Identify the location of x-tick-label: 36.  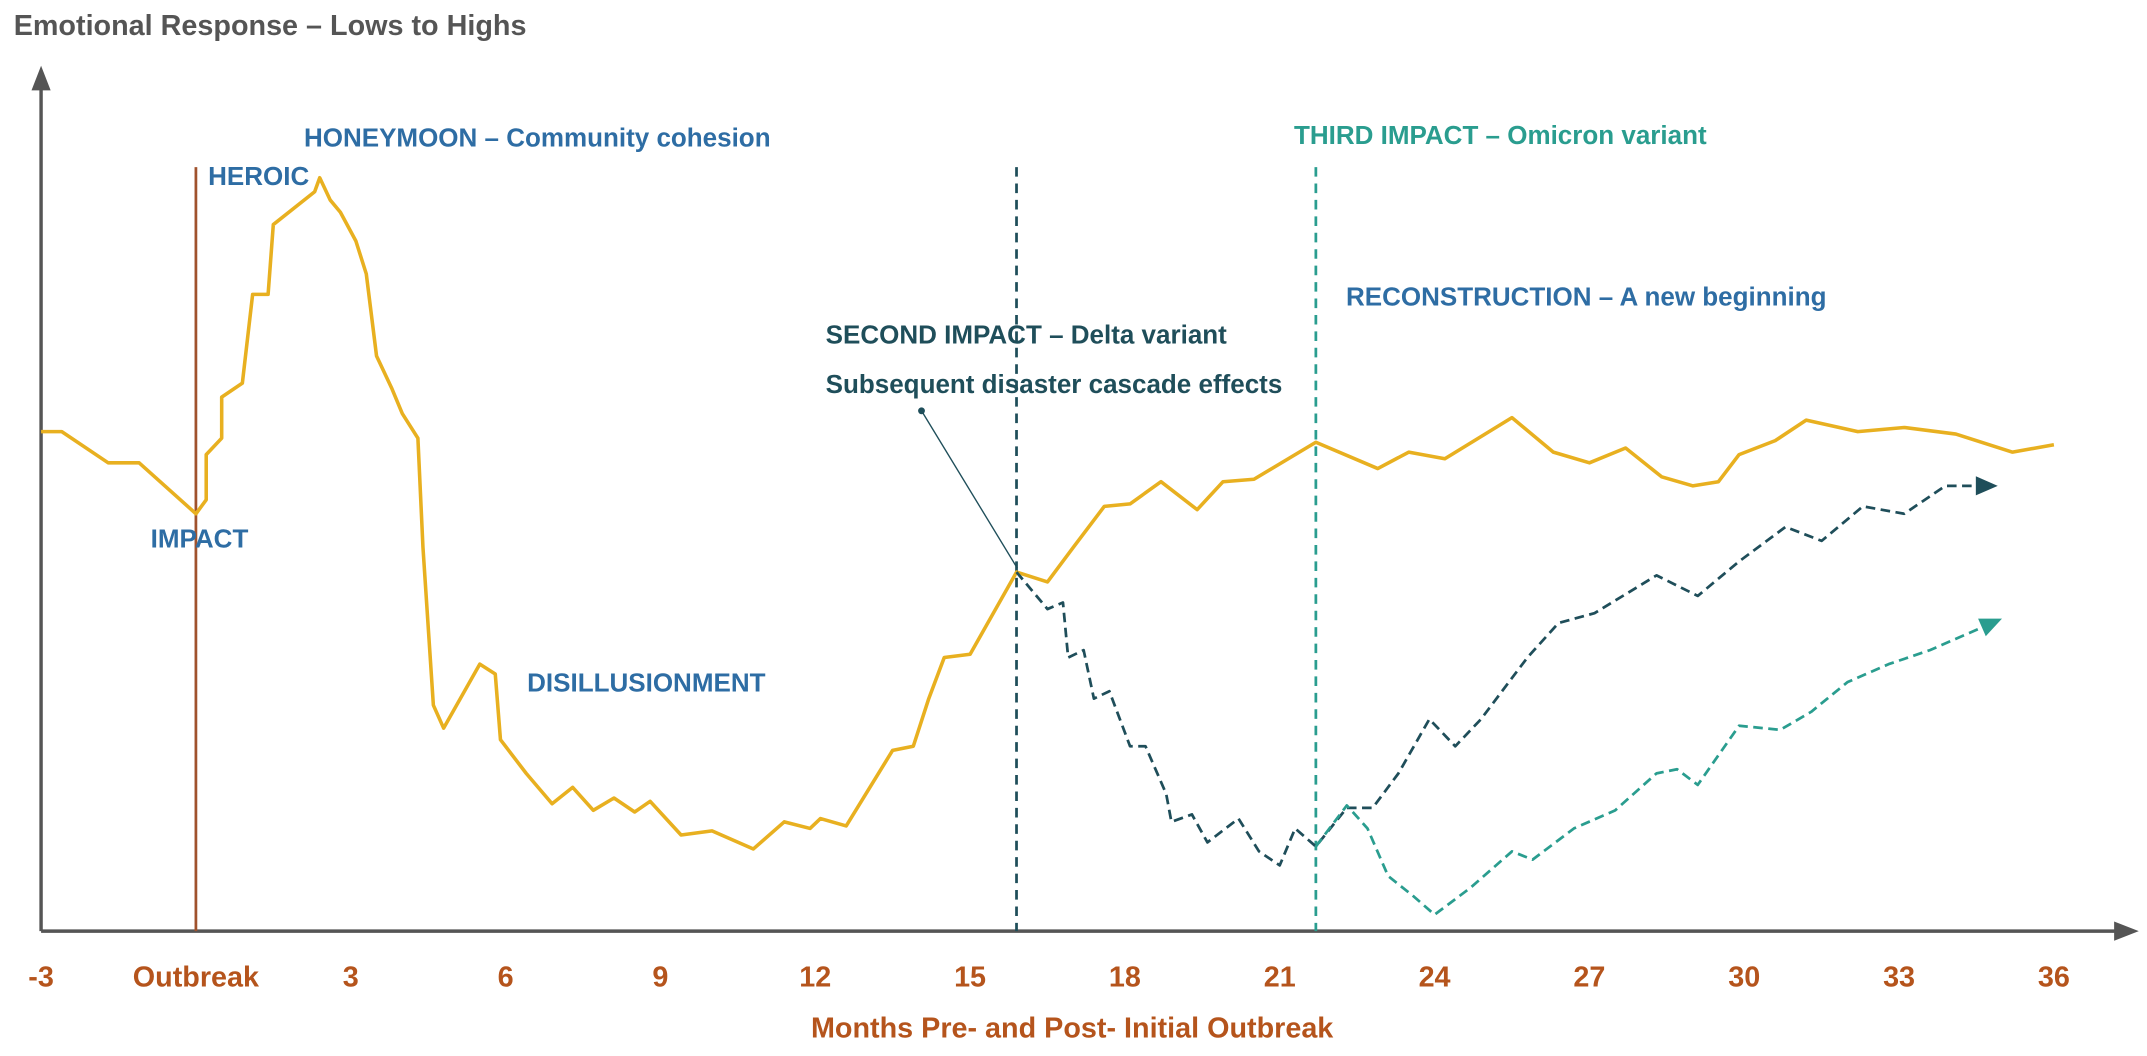
(2054, 978).